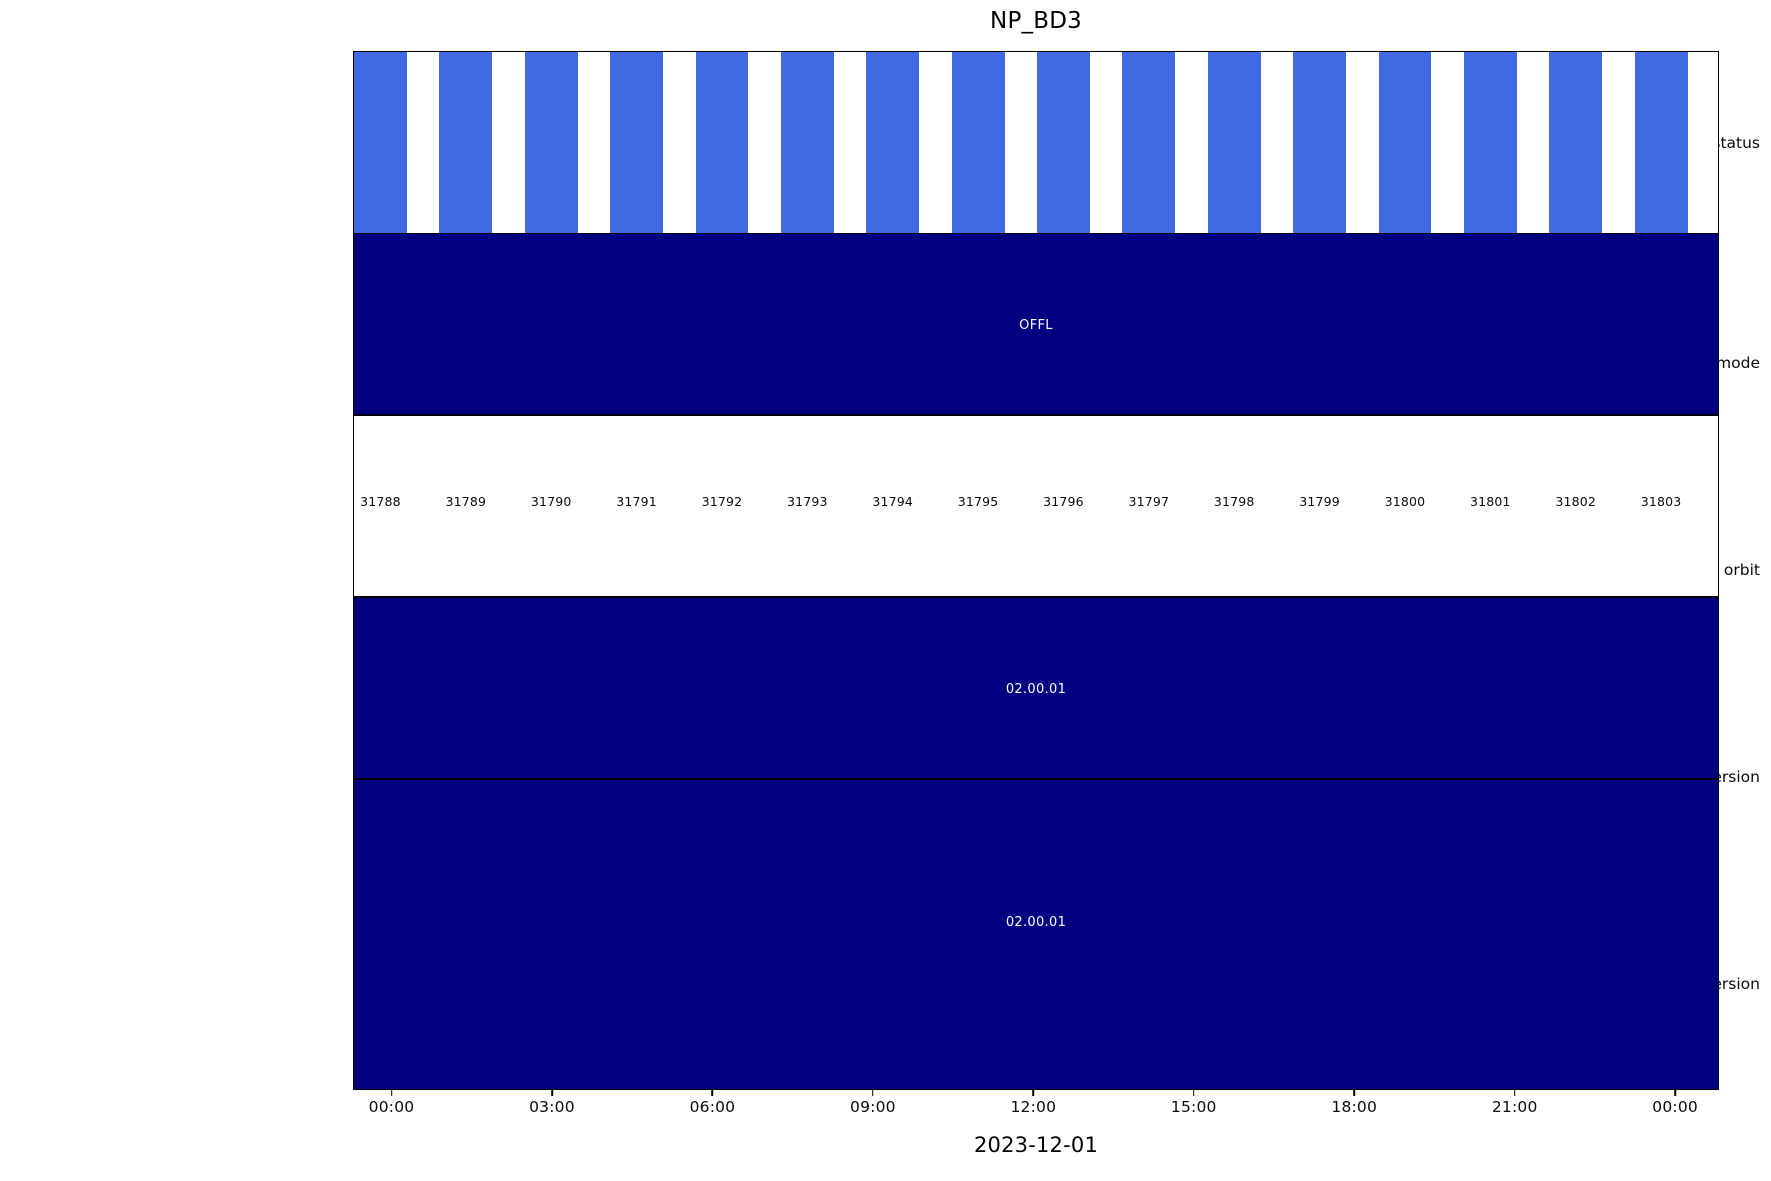 The image size is (1771, 1181). I want to click on orbit-label: 31802, so click(1576, 501).